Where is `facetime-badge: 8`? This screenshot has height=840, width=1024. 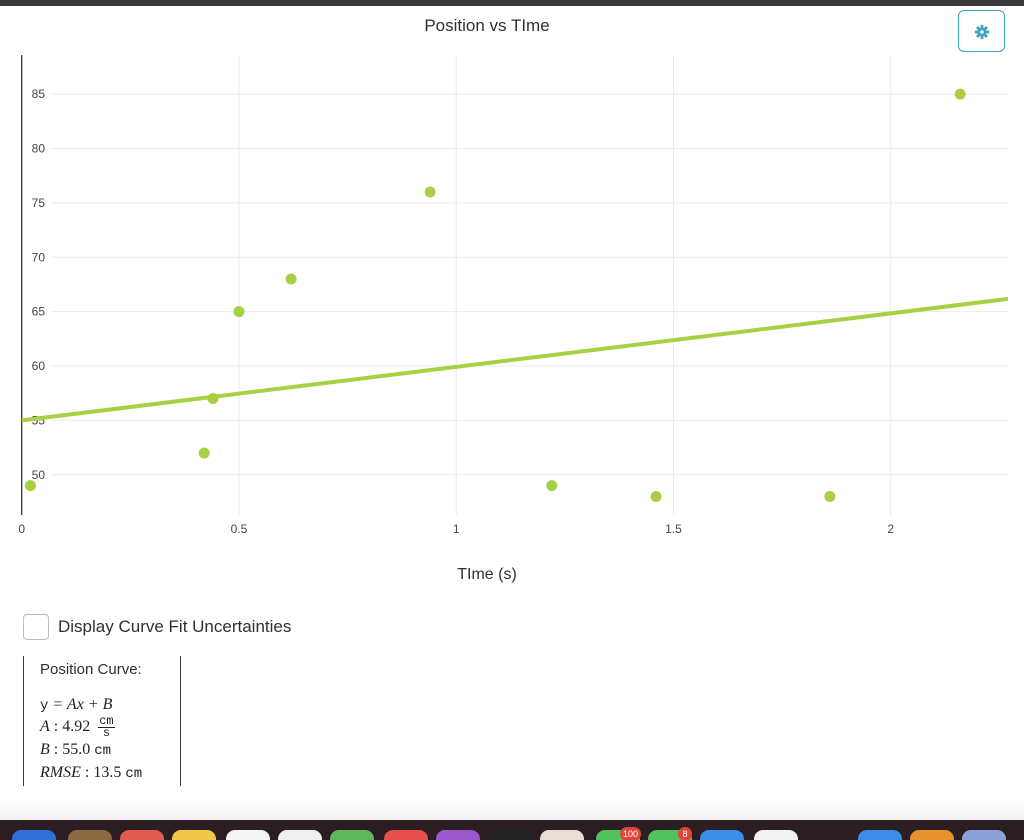
facetime-badge: 8 is located at coordinates (685, 833).